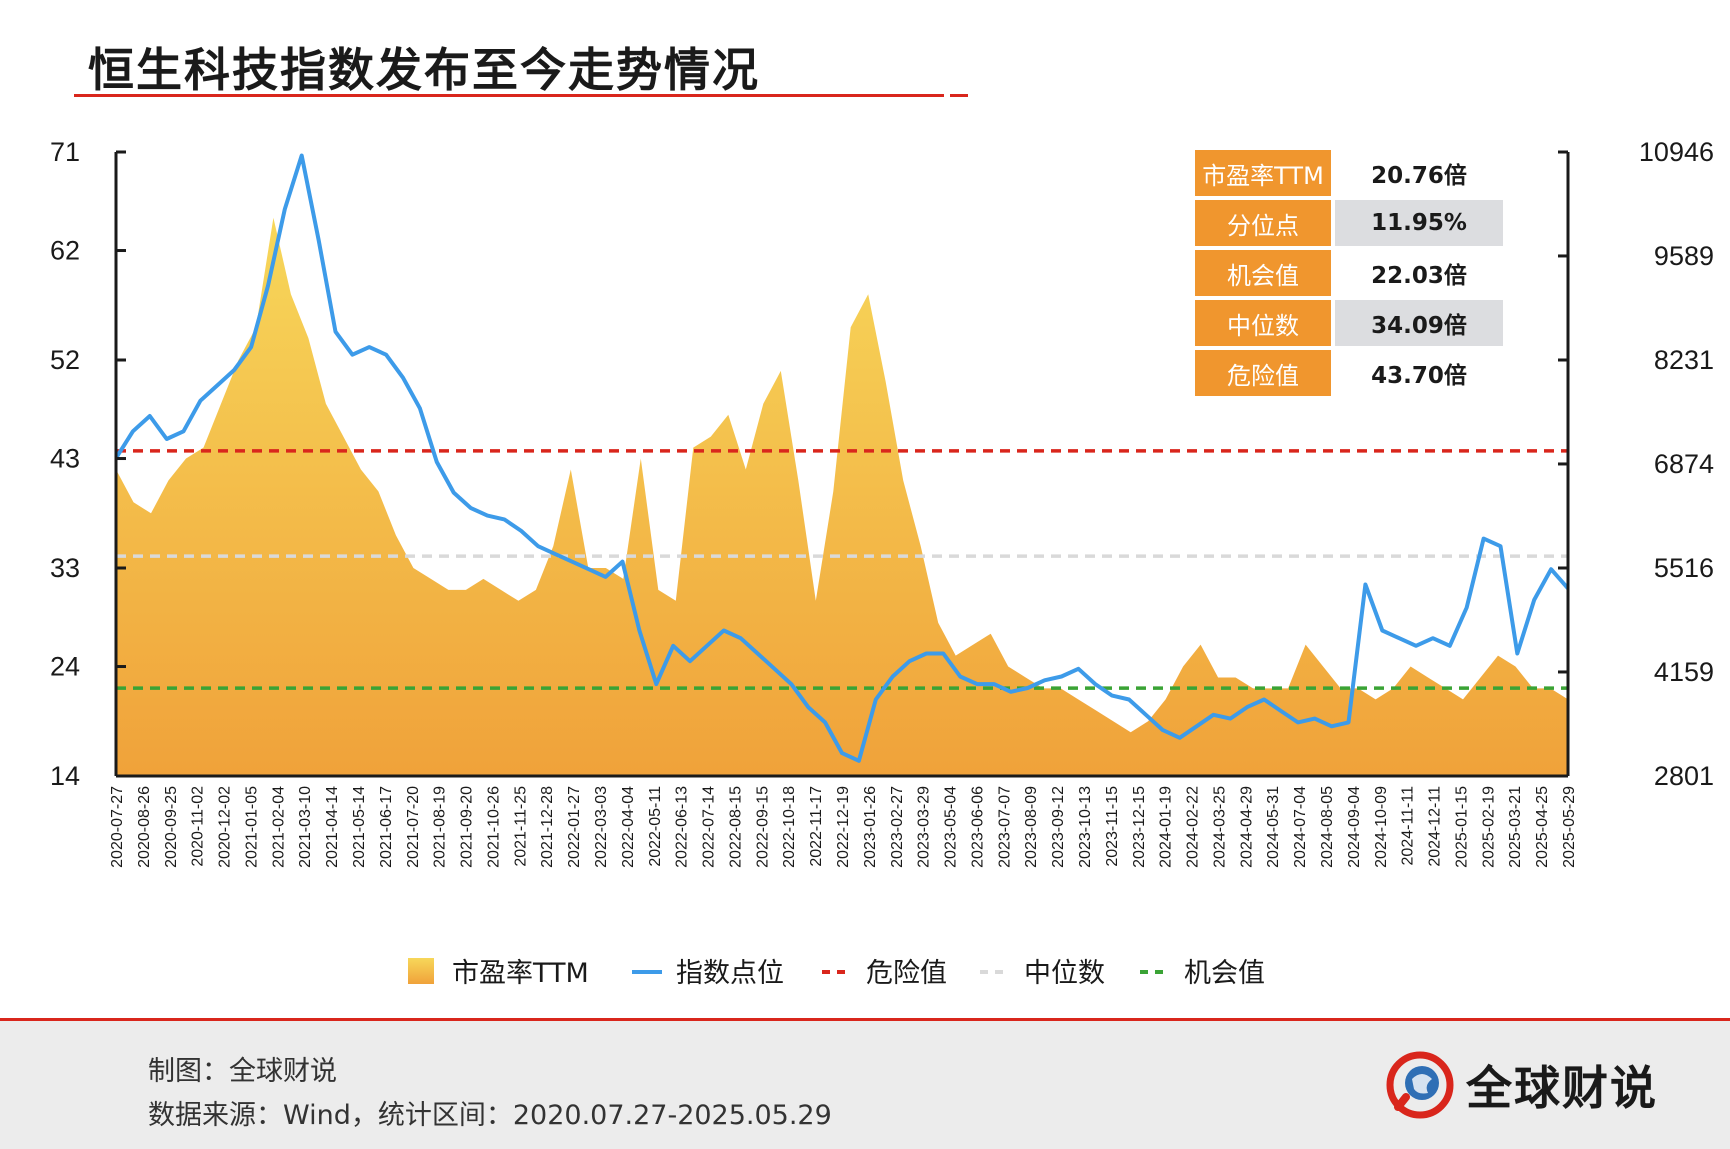 Image resolution: width=1730 pixels, height=1149 pixels. I want to click on x-axis-tick-label: 2021-10-26, so click(493, 827).